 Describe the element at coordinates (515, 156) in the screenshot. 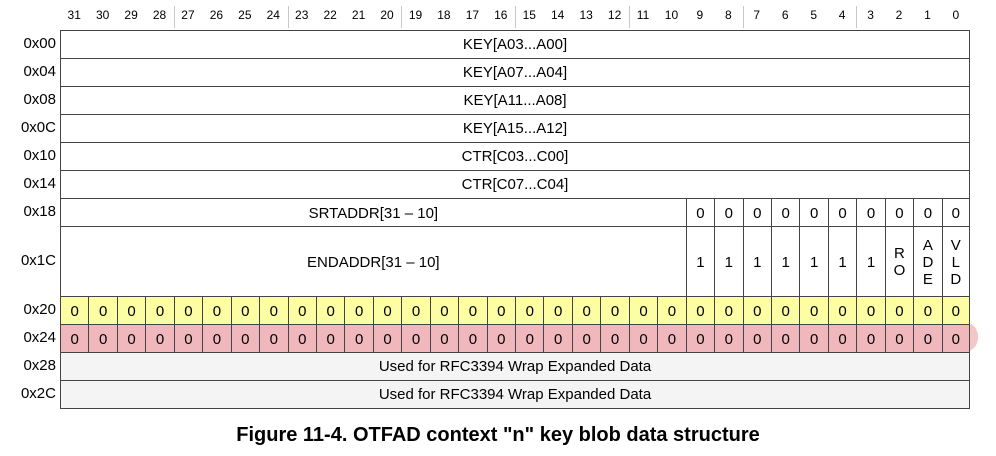

I see `field-cell: CTR[C03...C00]` at that location.